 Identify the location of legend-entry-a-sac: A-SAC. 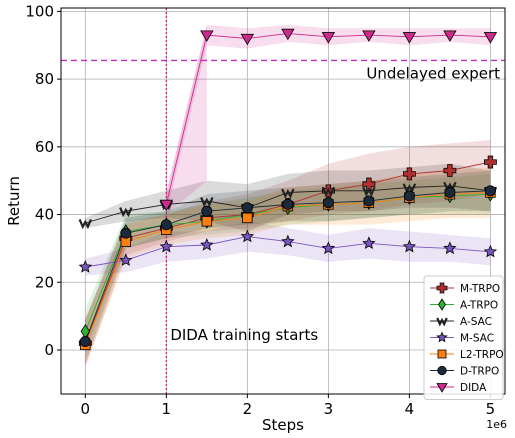
(461, 322).